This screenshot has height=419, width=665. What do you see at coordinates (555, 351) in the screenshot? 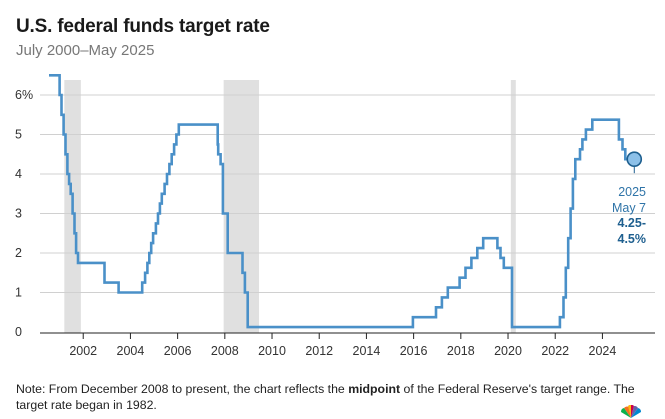
I see `x-tick-label-2022: 2022` at bounding box center [555, 351].